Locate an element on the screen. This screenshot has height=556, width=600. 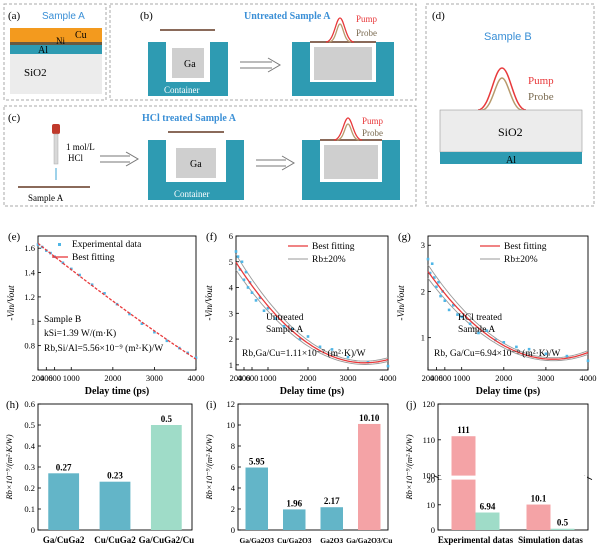
sio2-substrate is located at coordinates (56, 74).